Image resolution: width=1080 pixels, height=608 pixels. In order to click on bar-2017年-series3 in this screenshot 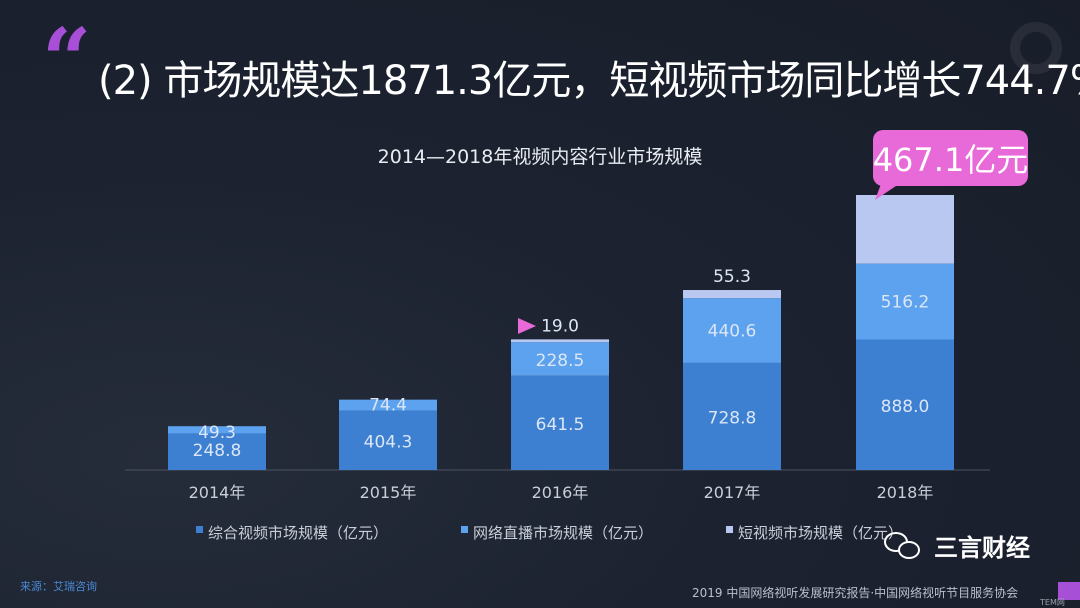, I will do `click(732, 294)`.